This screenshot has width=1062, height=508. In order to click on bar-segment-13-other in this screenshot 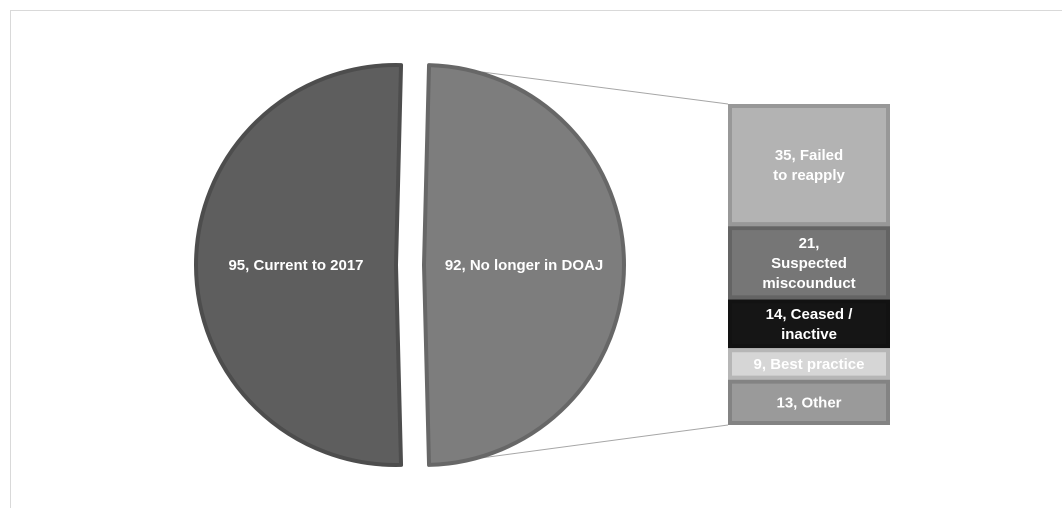, I will do `click(809, 402)`.